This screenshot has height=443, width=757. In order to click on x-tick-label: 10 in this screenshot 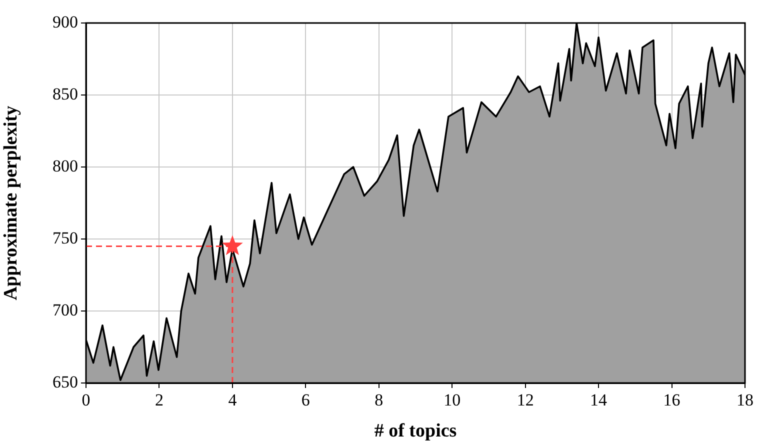, I will do `click(452, 400)`.